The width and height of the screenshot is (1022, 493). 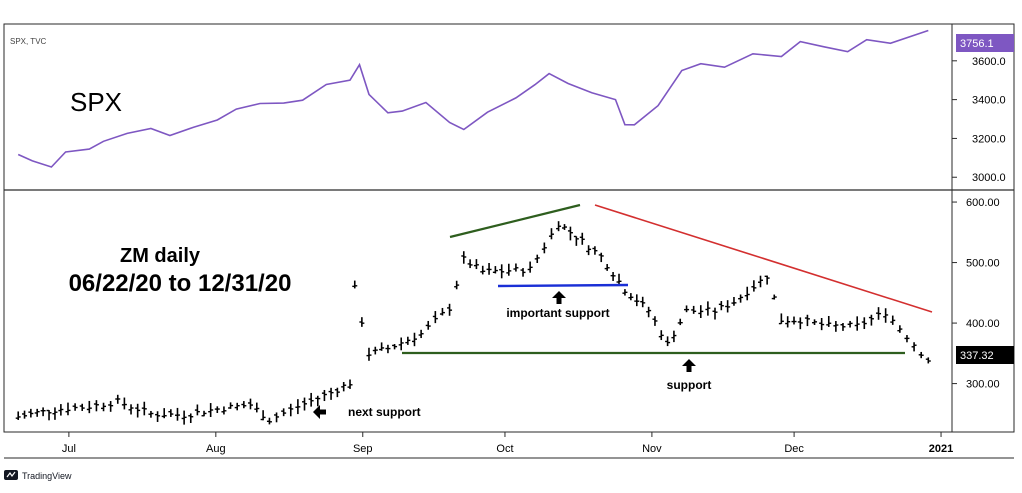 What do you see at coordinates (983, 203) in the screenshot?
I see `zm-tick-label: 600.00` at bounding box center [983, 203].